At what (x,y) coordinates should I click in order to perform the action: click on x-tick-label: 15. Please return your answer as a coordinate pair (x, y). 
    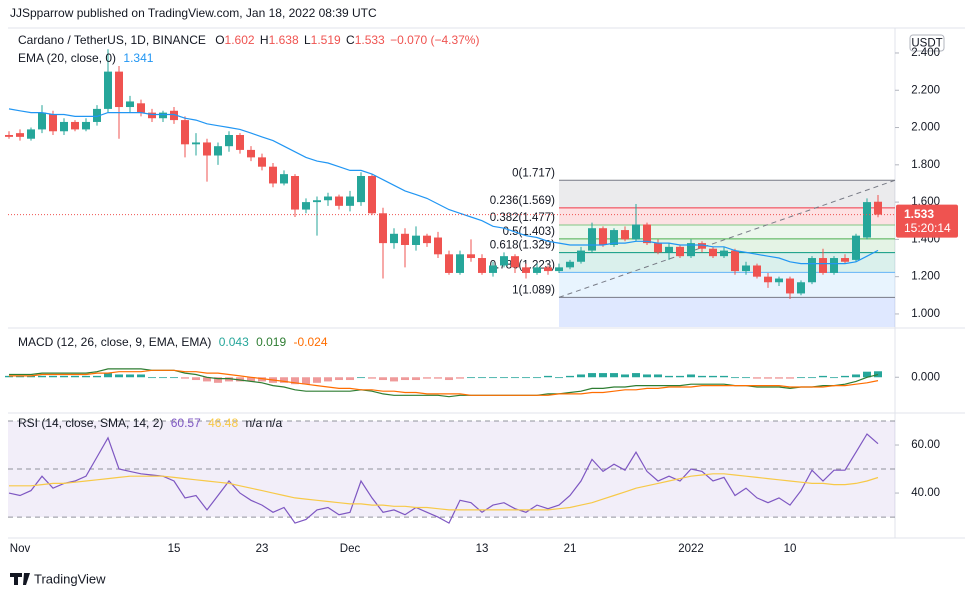
    Looking at the image, I should click on (174, 549).